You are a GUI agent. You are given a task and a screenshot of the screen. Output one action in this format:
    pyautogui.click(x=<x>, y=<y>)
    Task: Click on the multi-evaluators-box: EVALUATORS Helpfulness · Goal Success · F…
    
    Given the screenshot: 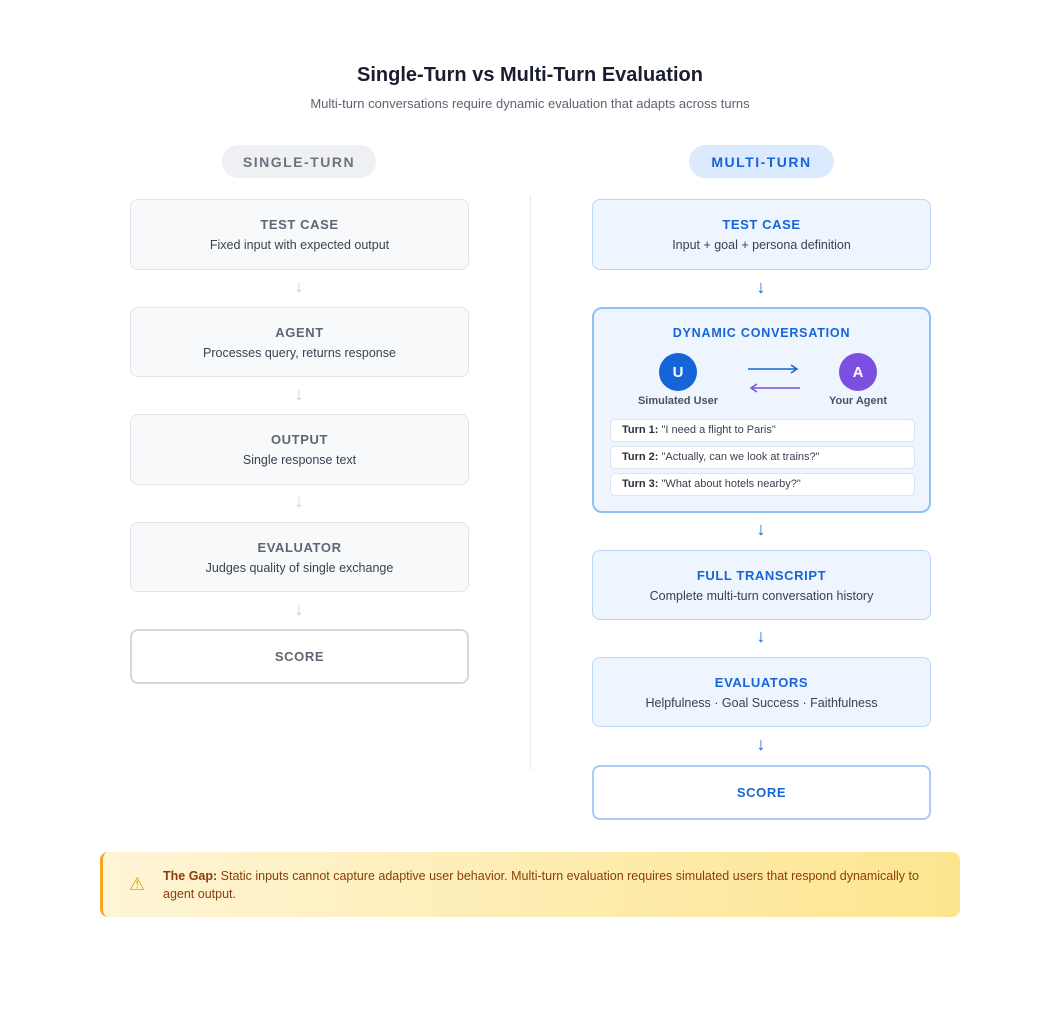 What is the action you would take?
    pyautogui.click(x=761, y=692)
    